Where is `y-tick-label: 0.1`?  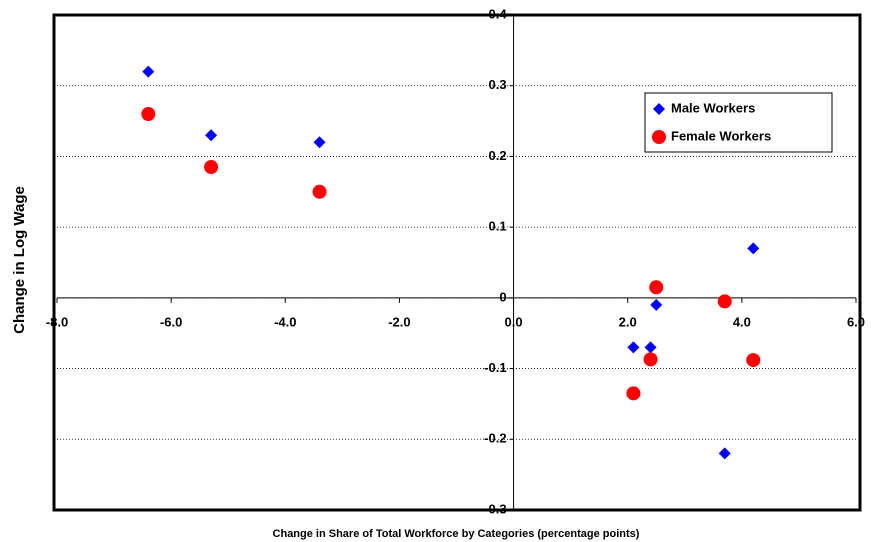 y-tick-label: 0.1 is located at coordinates (497, 226).